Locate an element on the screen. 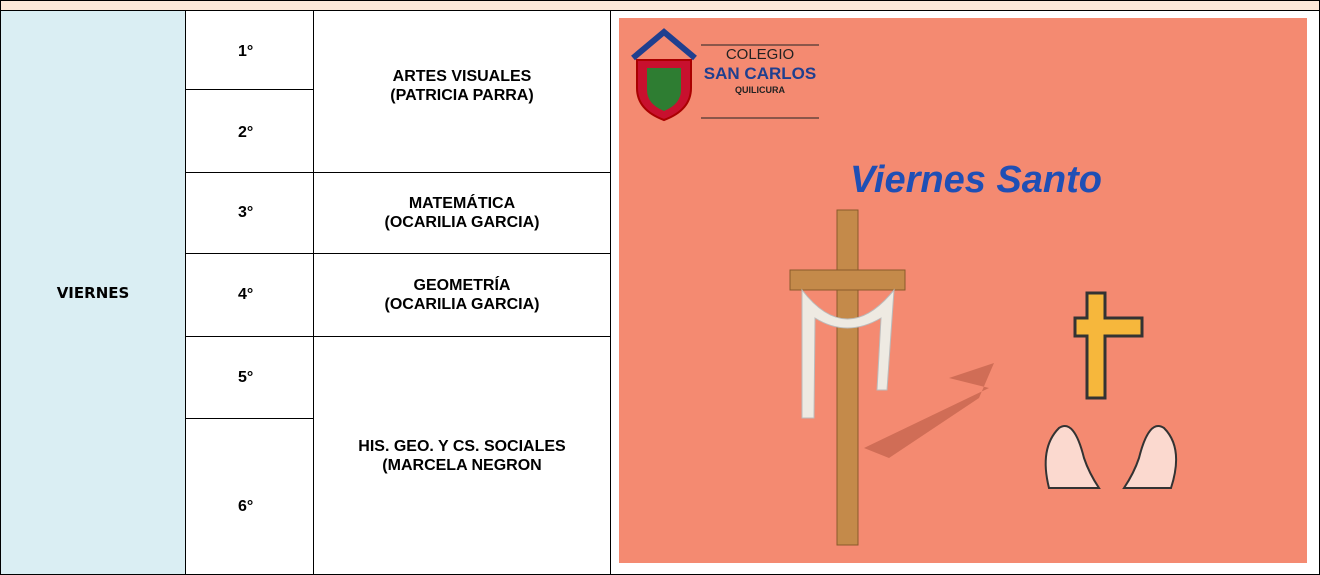  logo-text: QUILICURA is located at coordinates (760, 90).